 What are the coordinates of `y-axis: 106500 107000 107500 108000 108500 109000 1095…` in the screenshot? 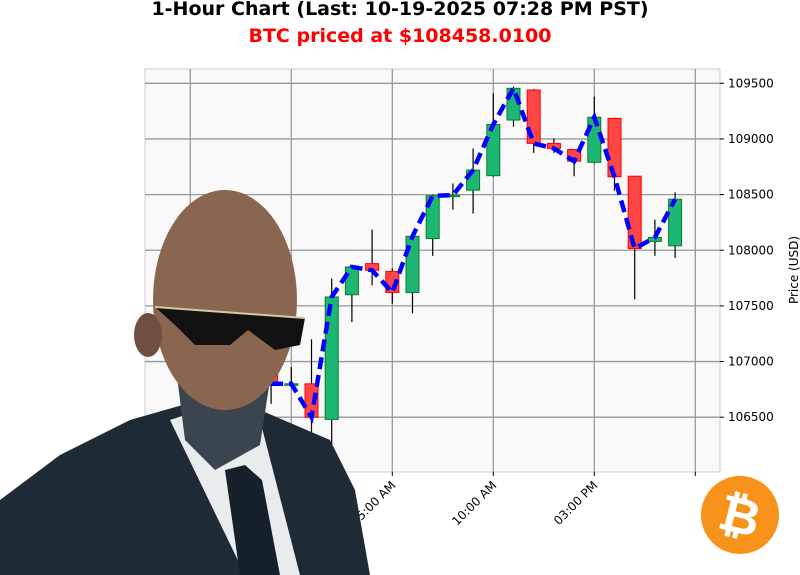 It's located at (747, 250).